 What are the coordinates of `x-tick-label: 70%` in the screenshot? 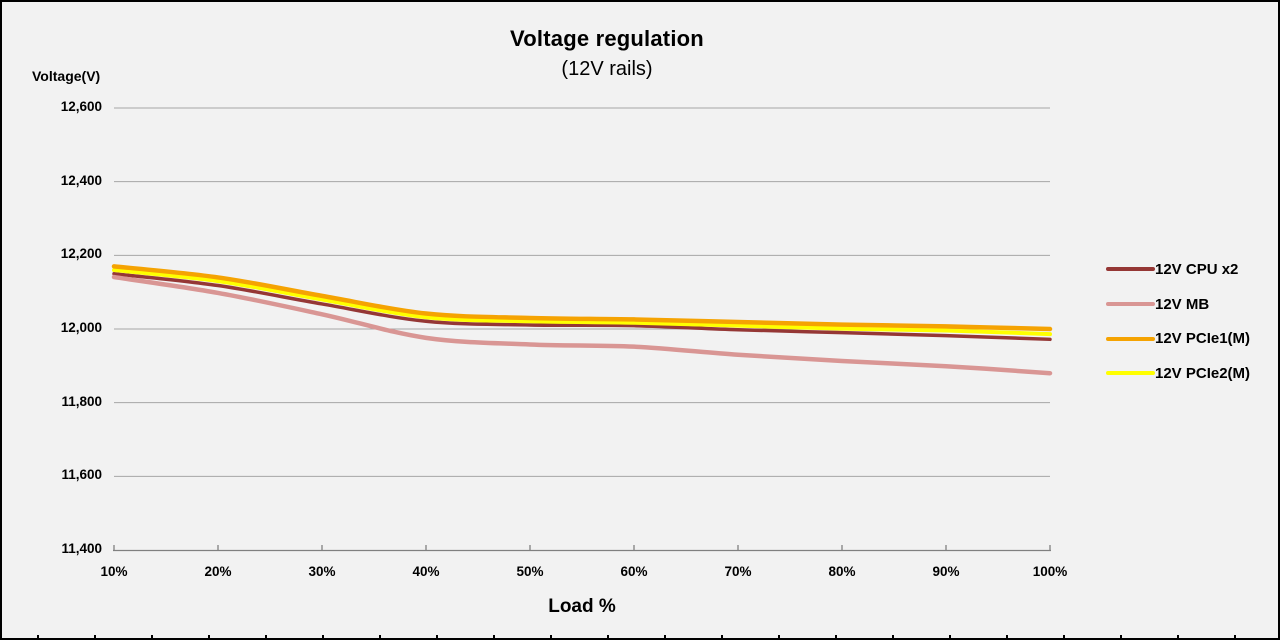 It's located at (738, 571).